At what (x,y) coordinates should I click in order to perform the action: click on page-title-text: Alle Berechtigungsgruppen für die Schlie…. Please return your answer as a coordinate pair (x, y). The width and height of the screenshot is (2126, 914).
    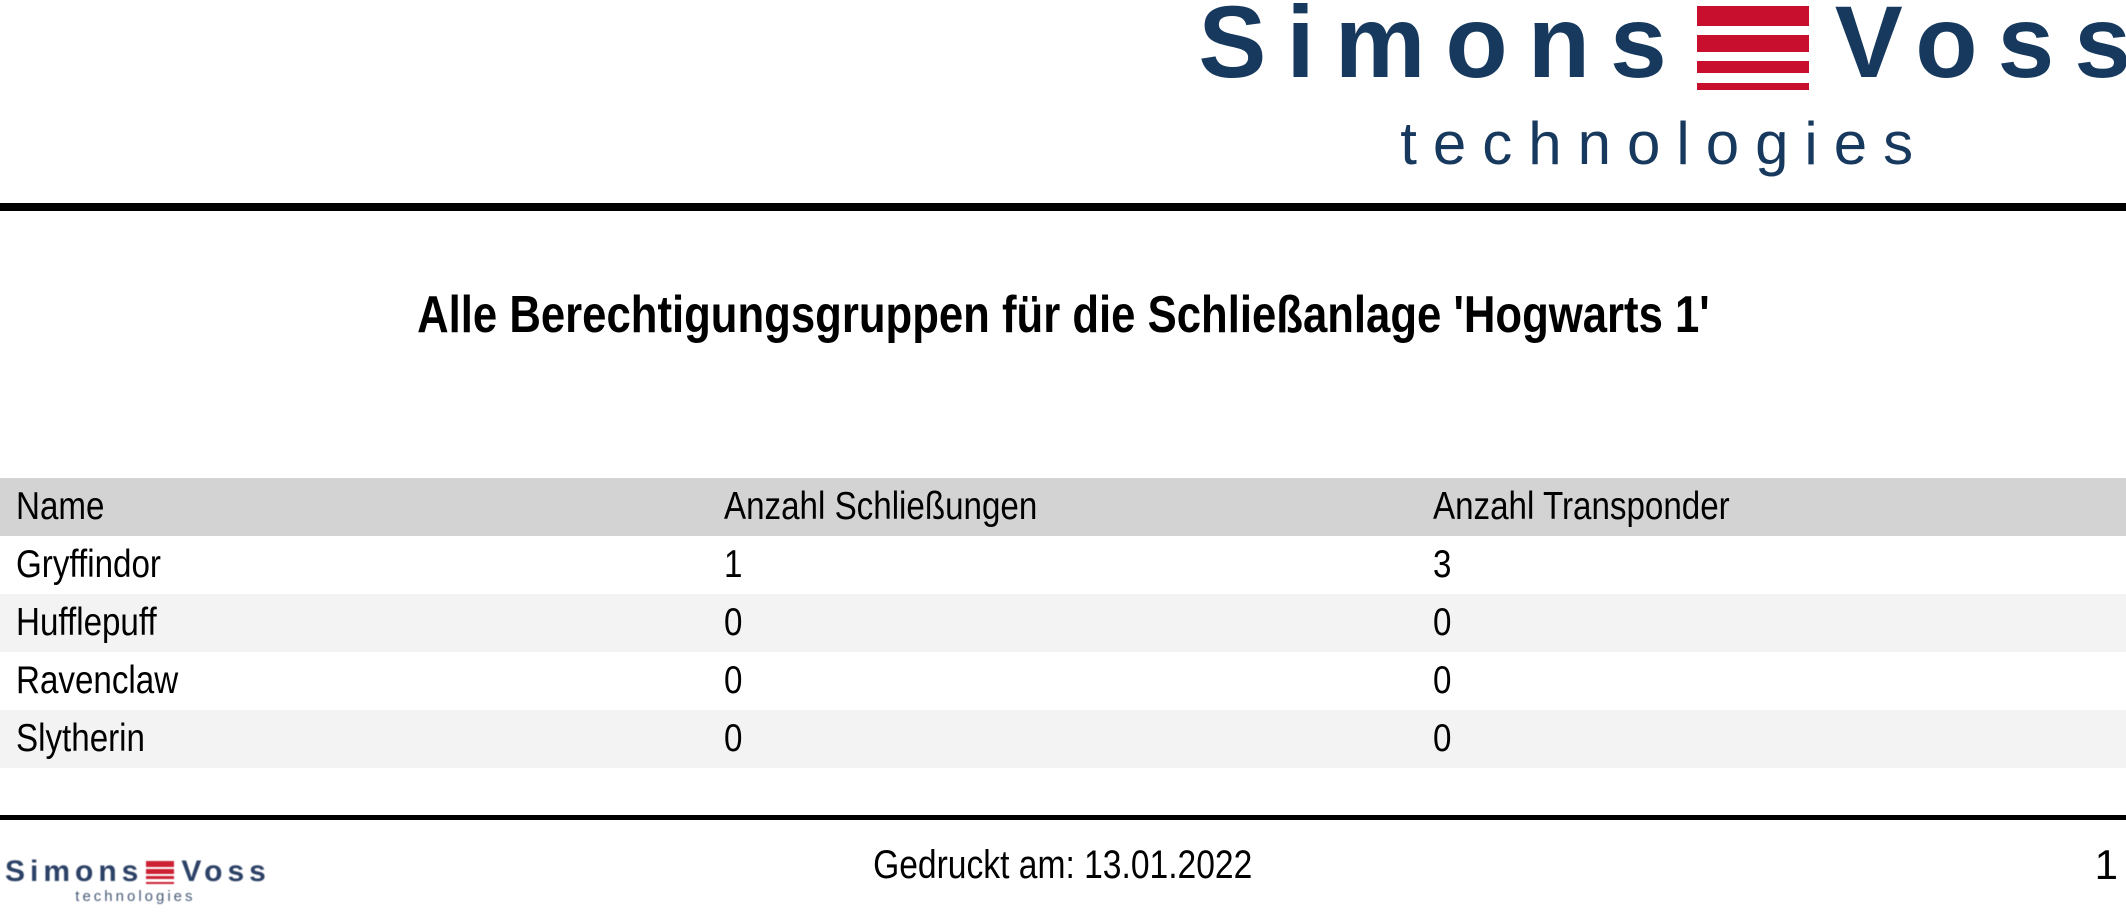
    Looking at the image, I should click on (1063, 315).